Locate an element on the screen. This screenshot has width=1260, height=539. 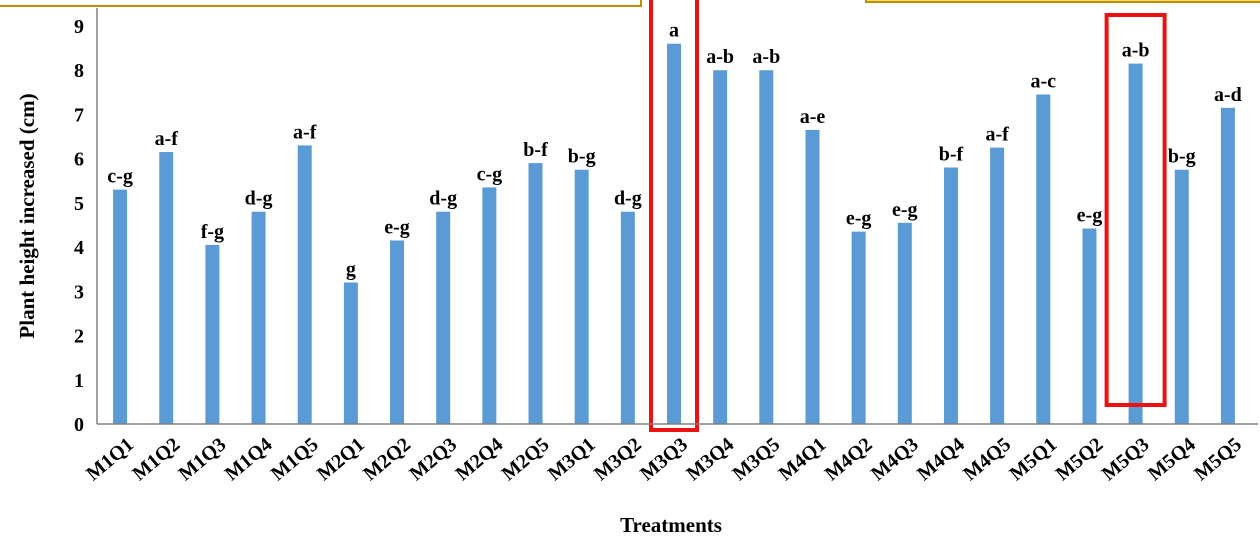
x-tick-label-m2q1: M2Q1 is located at coordinates (341, 459).